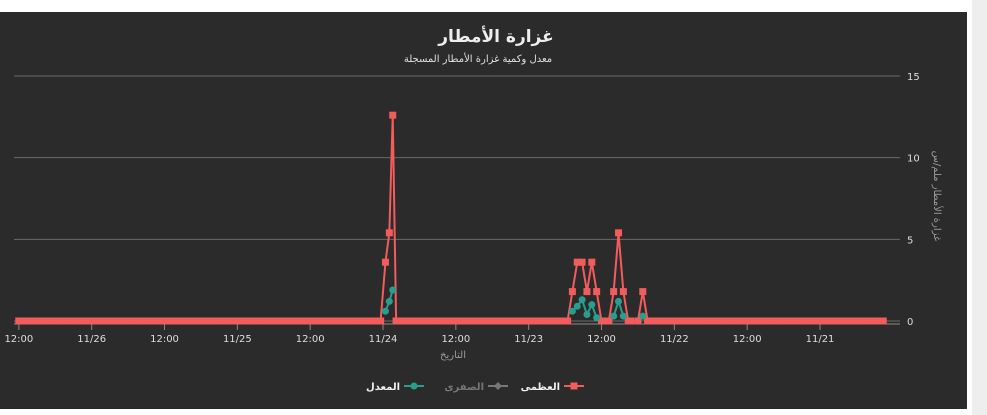  Describe the element at coordinates (383, 387) in the screenshot. I see `legend-item-label: المعدل` at that location.